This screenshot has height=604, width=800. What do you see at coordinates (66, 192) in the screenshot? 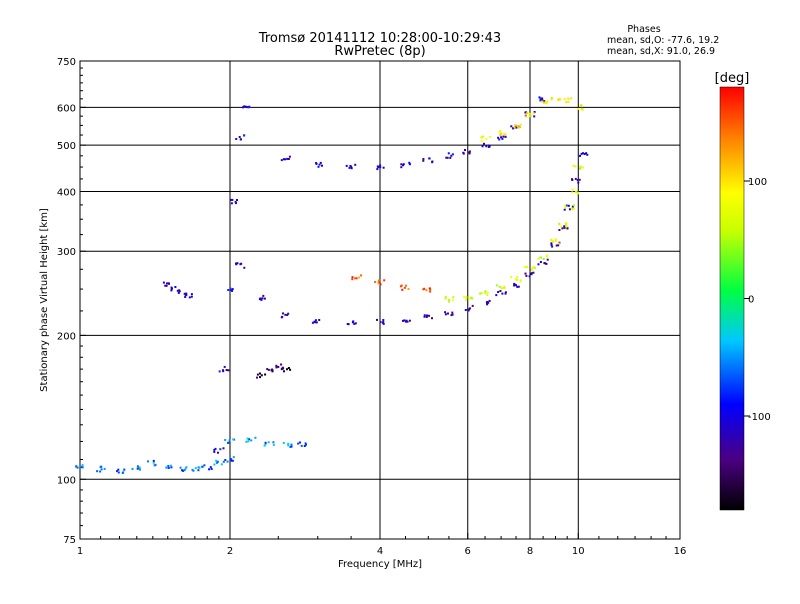
I see `y-tick-label: 400` at bounding box center [66, 192].